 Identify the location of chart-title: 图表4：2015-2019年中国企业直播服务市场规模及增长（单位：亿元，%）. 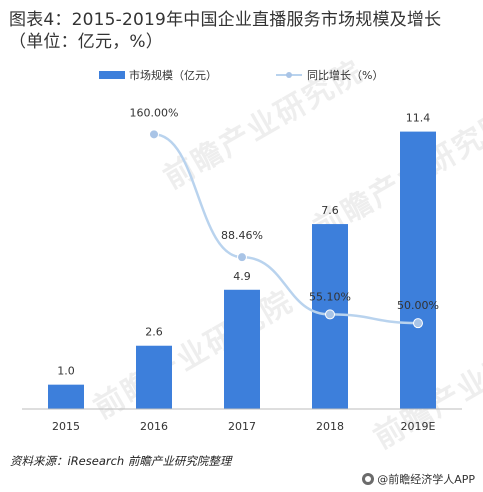
(225, 31).